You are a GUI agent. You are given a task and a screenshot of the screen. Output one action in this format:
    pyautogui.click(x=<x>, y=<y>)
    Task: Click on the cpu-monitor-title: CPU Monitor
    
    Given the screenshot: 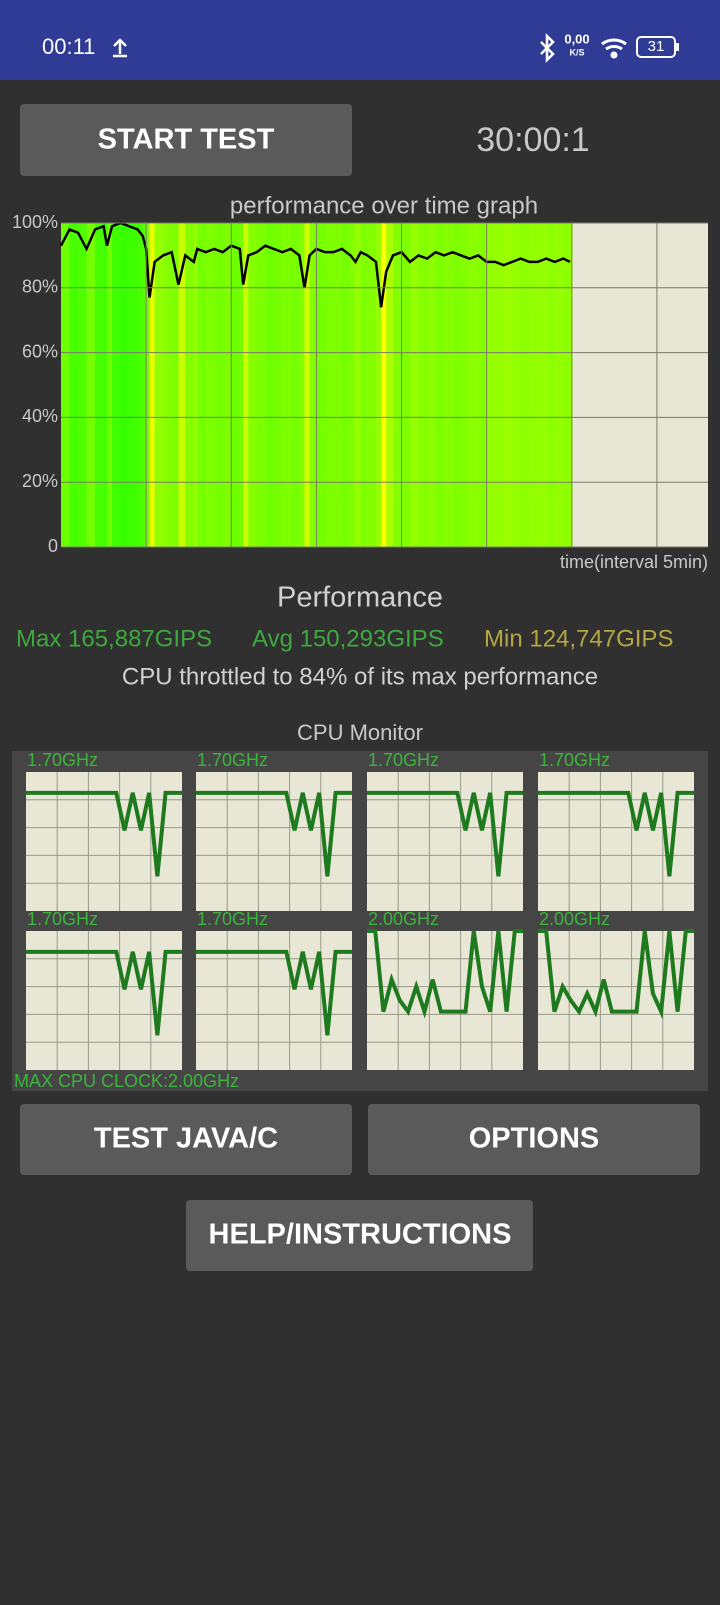 What is the action you would take?
    pyautogui.click(x=360, y=732)
    